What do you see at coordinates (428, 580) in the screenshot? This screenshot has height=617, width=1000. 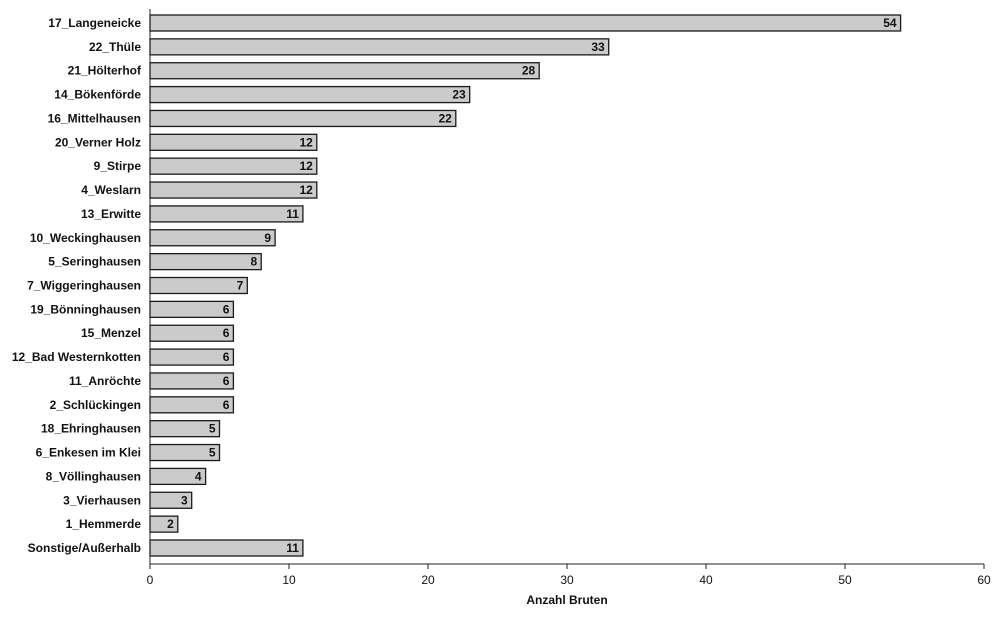 I see `x-tick-label: 20` at bounding box center [428, 580].